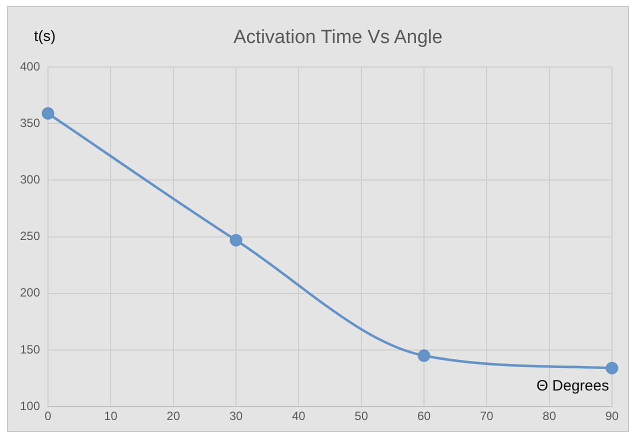 Image resolution: width=630 pixels, height=434 pixels. Describe the element at coordinates (572, 386) in the screenshot. I see `x-axis-title: Θ Degrees` at that location.